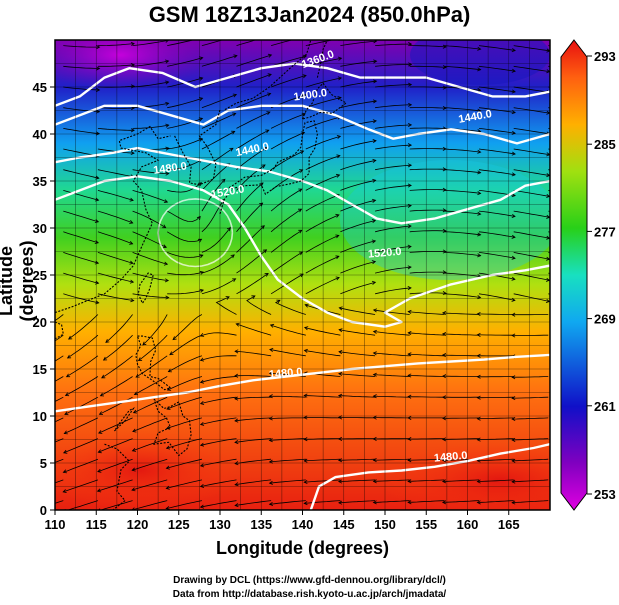 This screenshot has width=619, height=605. What do you see at coordinates (601, 275) in the screenshot?
I see `colorbar-ticks: 293 285 277 269 261 253` at bounding box center [601, 275].